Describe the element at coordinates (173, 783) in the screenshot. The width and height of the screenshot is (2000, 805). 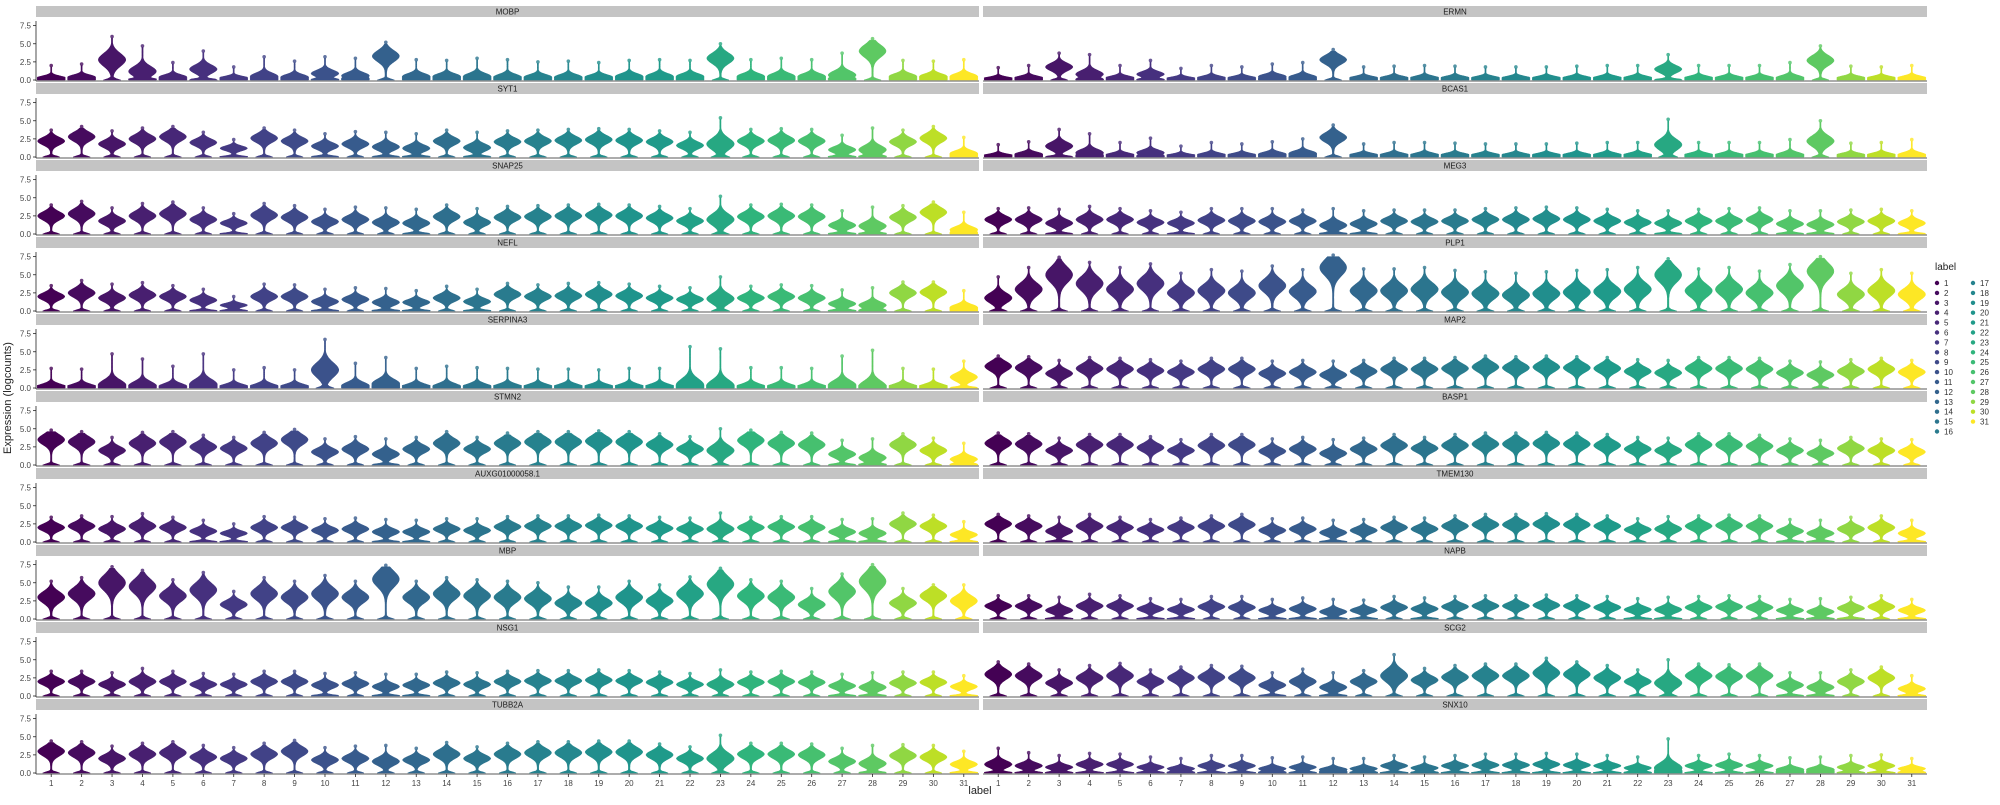
I see `x-tick-label: 5` at that location.